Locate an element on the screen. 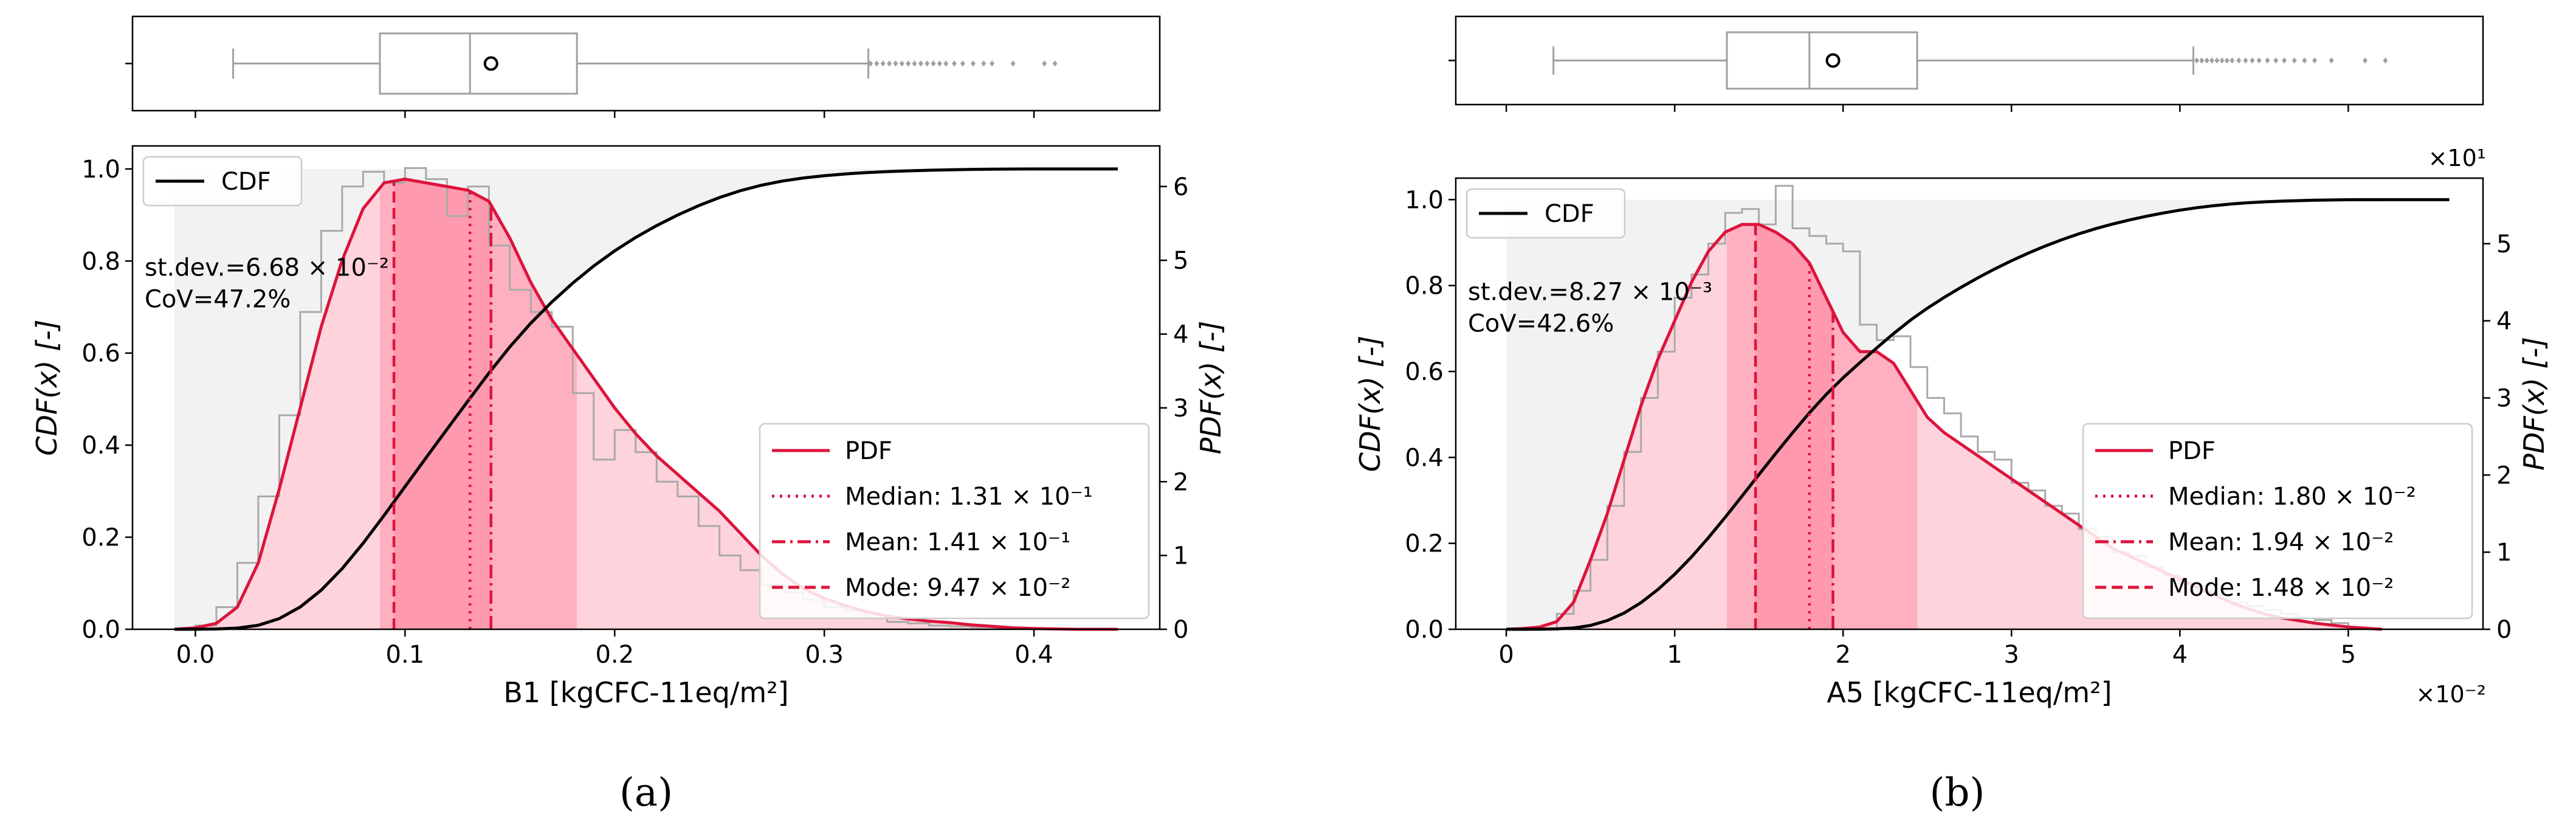  y-right-tick-label: 0 is located at coordinates (2504, 630).